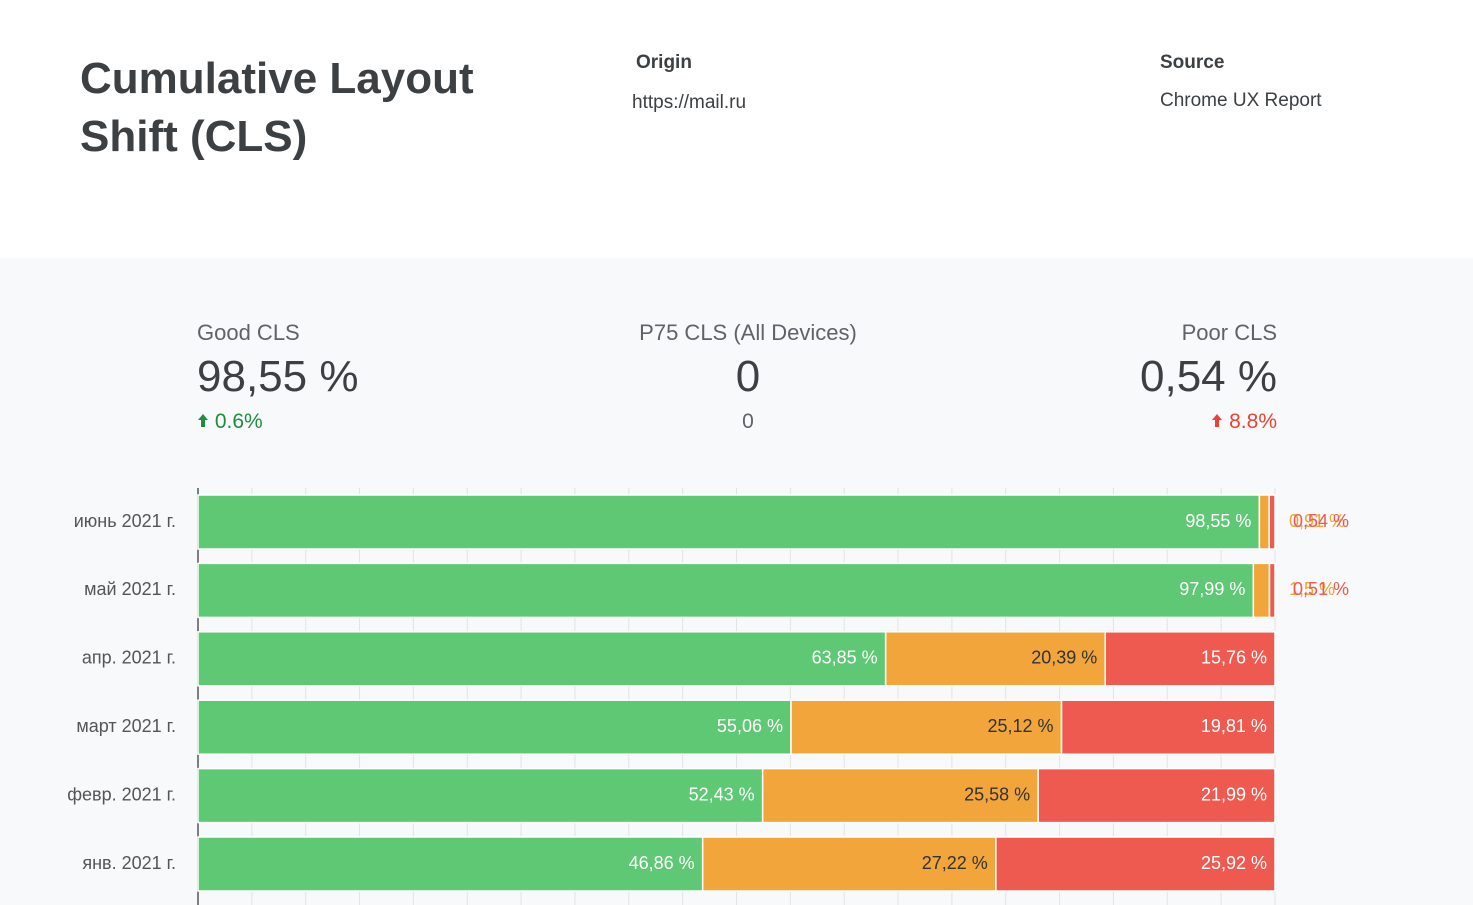  Describe the element at coordinates (126, 726) in the screenshot. I see `y-tick-label: март 2021 г.` at that location.